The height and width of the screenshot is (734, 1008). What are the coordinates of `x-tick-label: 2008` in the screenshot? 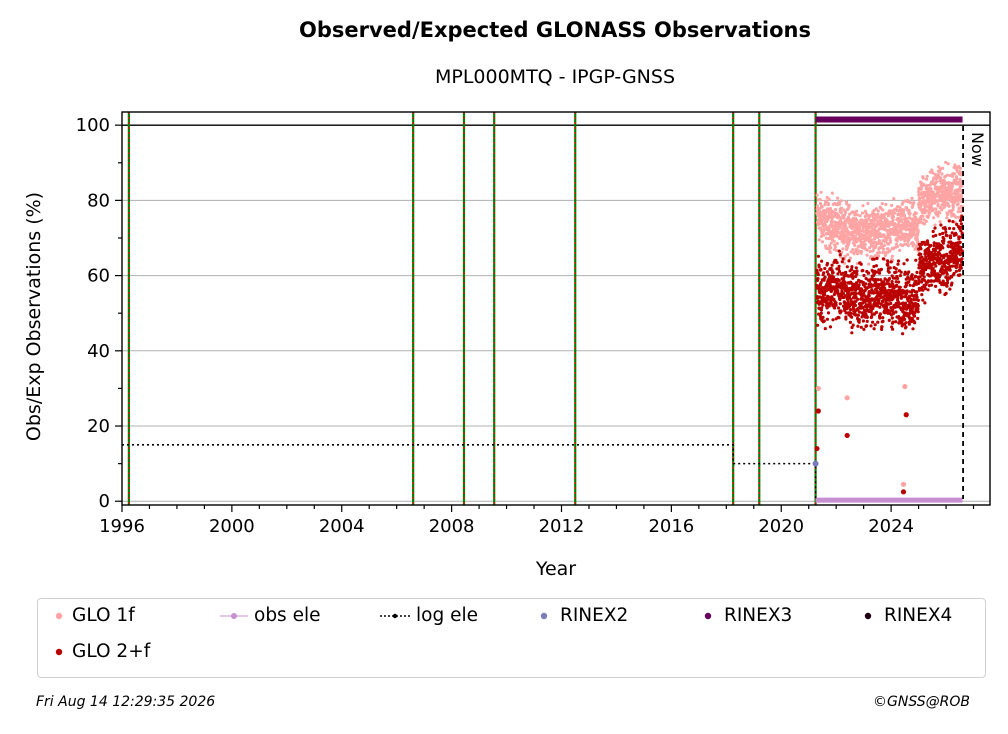 It's located at (452, 526).